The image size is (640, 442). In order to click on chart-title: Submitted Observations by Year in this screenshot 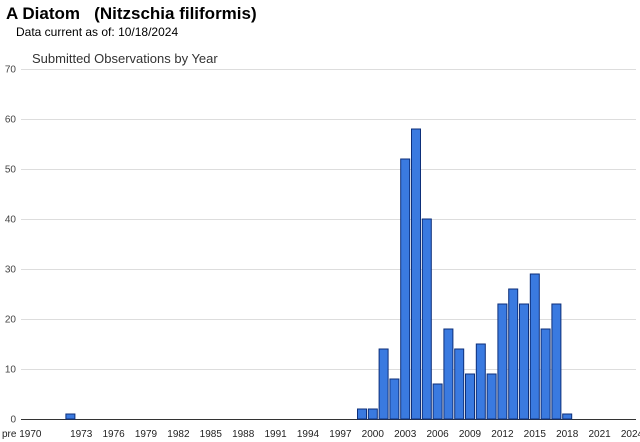, I will do `click(125, 58)`.